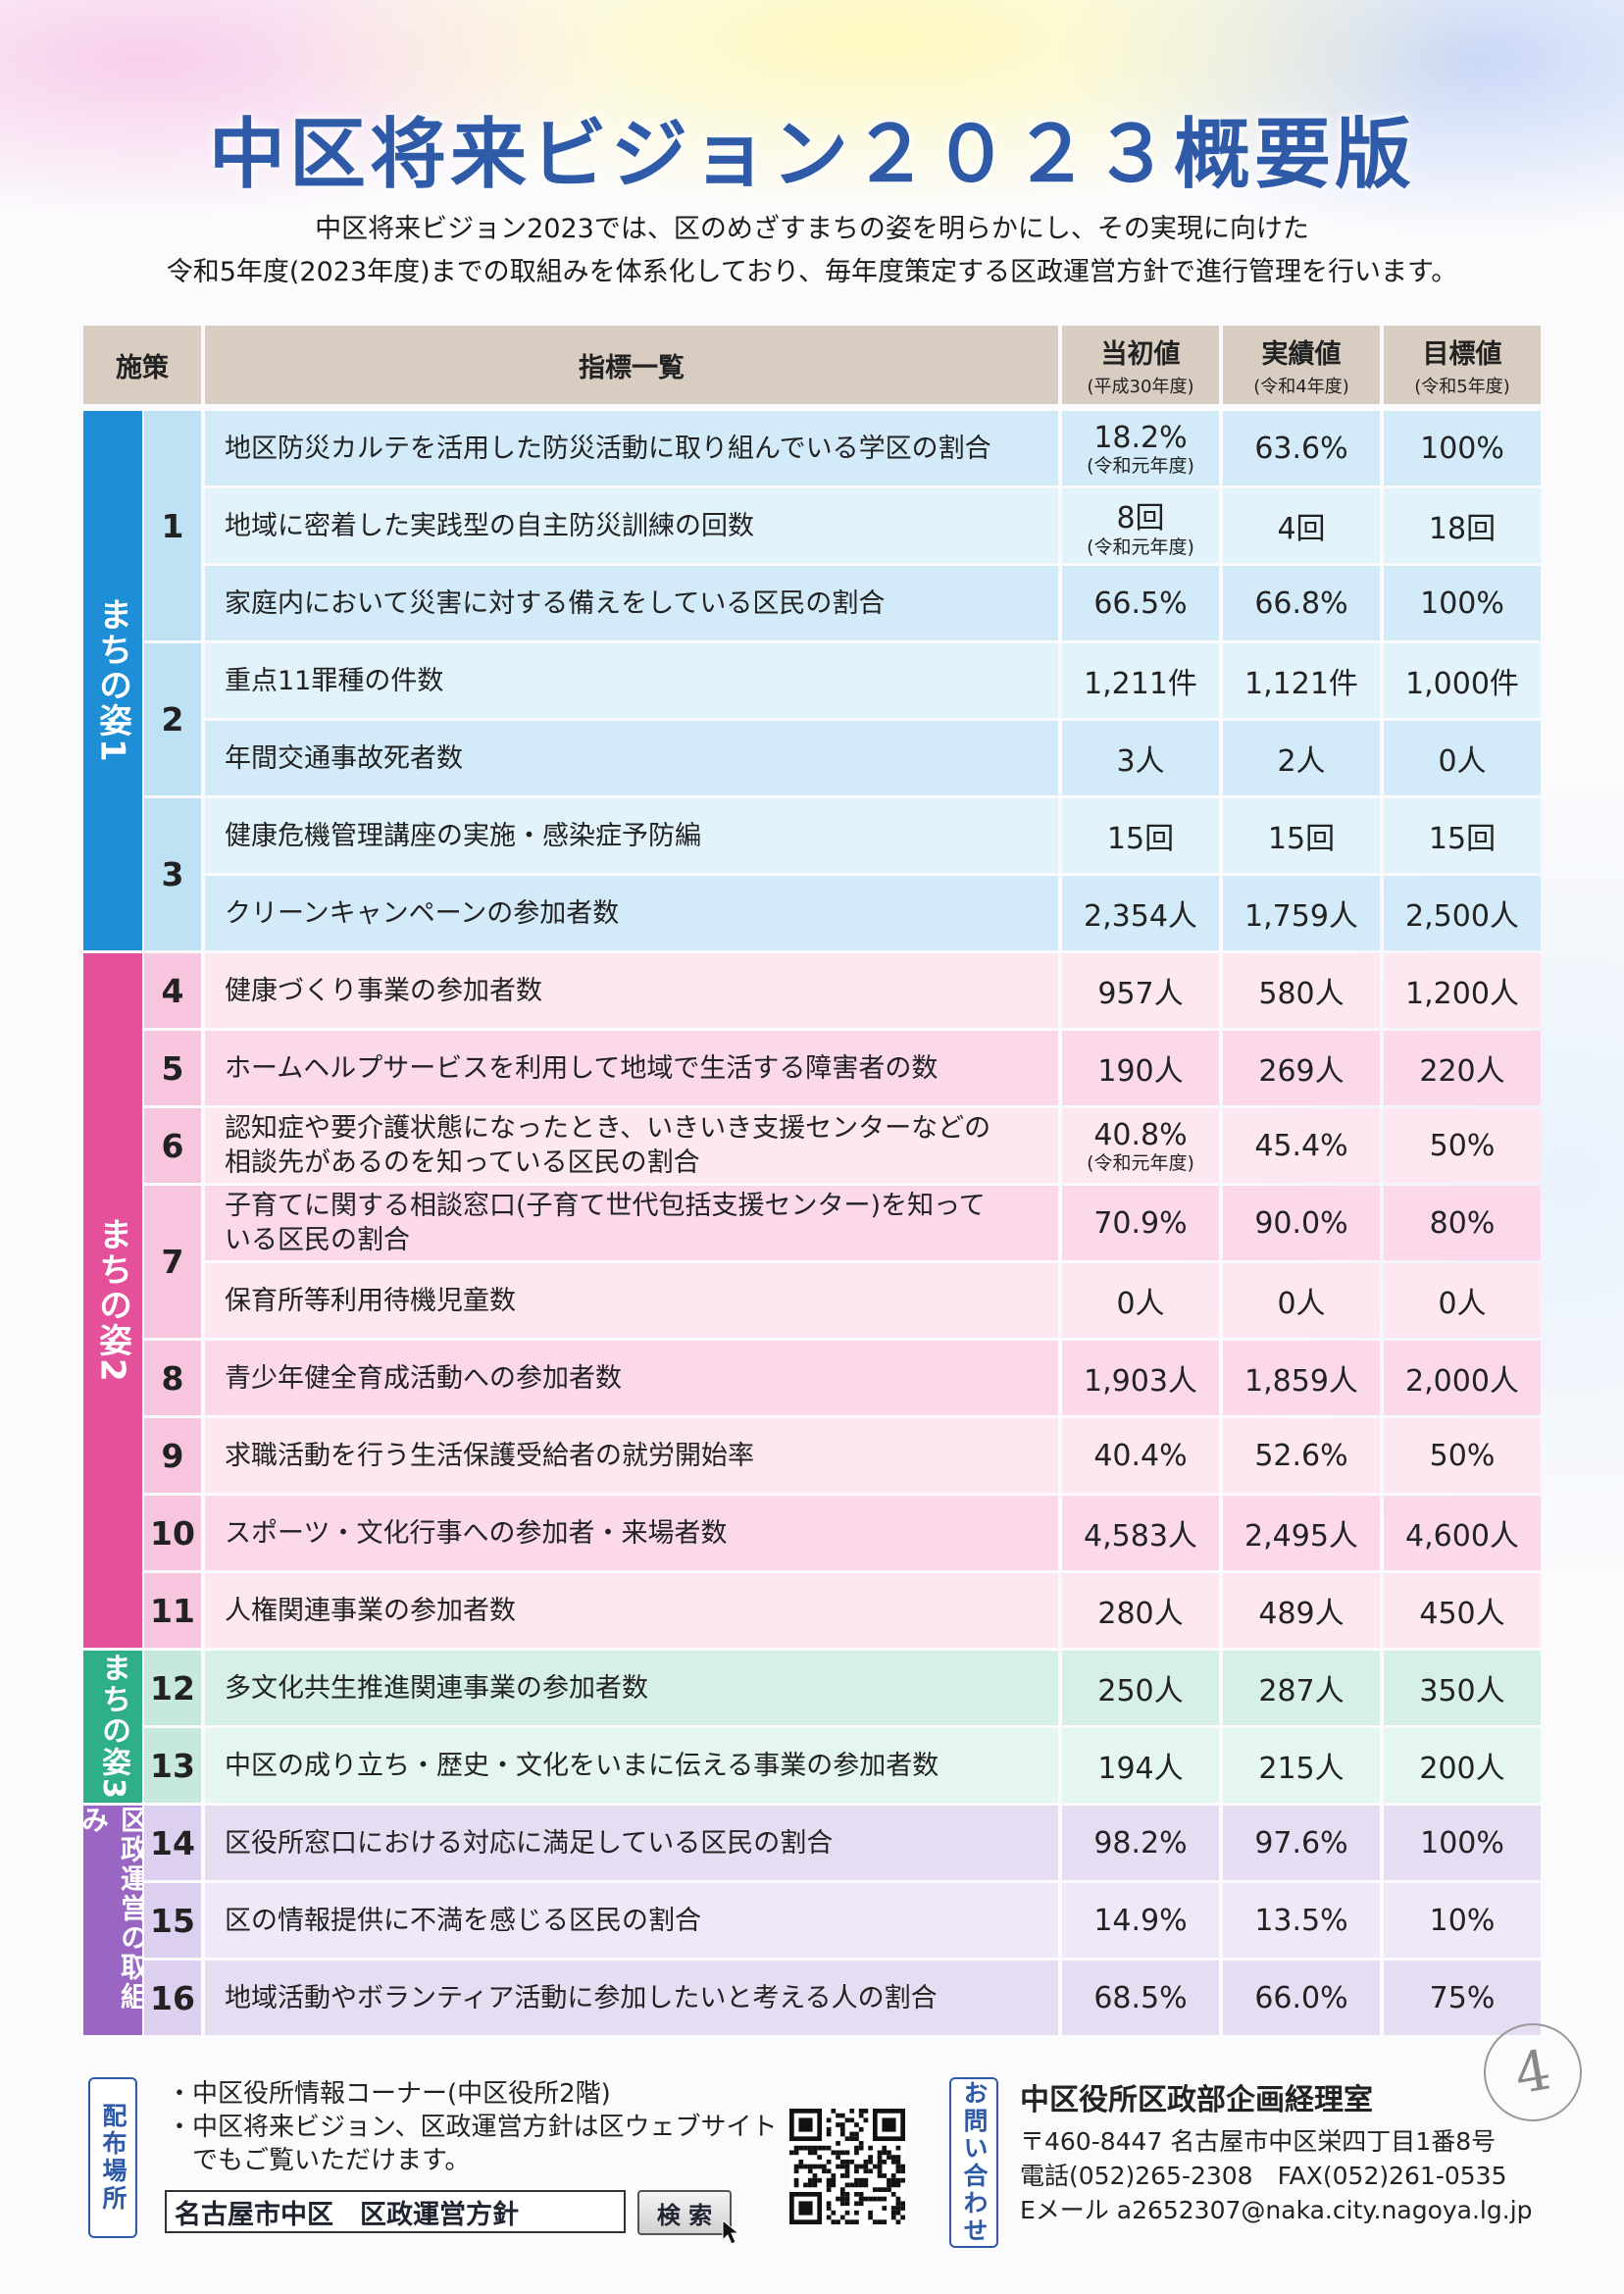 The image size is (1624, 2294). What do you see at coordinates (555, 603) in the screenshot?
I see `indicator-line: 家庭内において災害に対する備えをしている区民の割合` at bounding box center [555, 603].